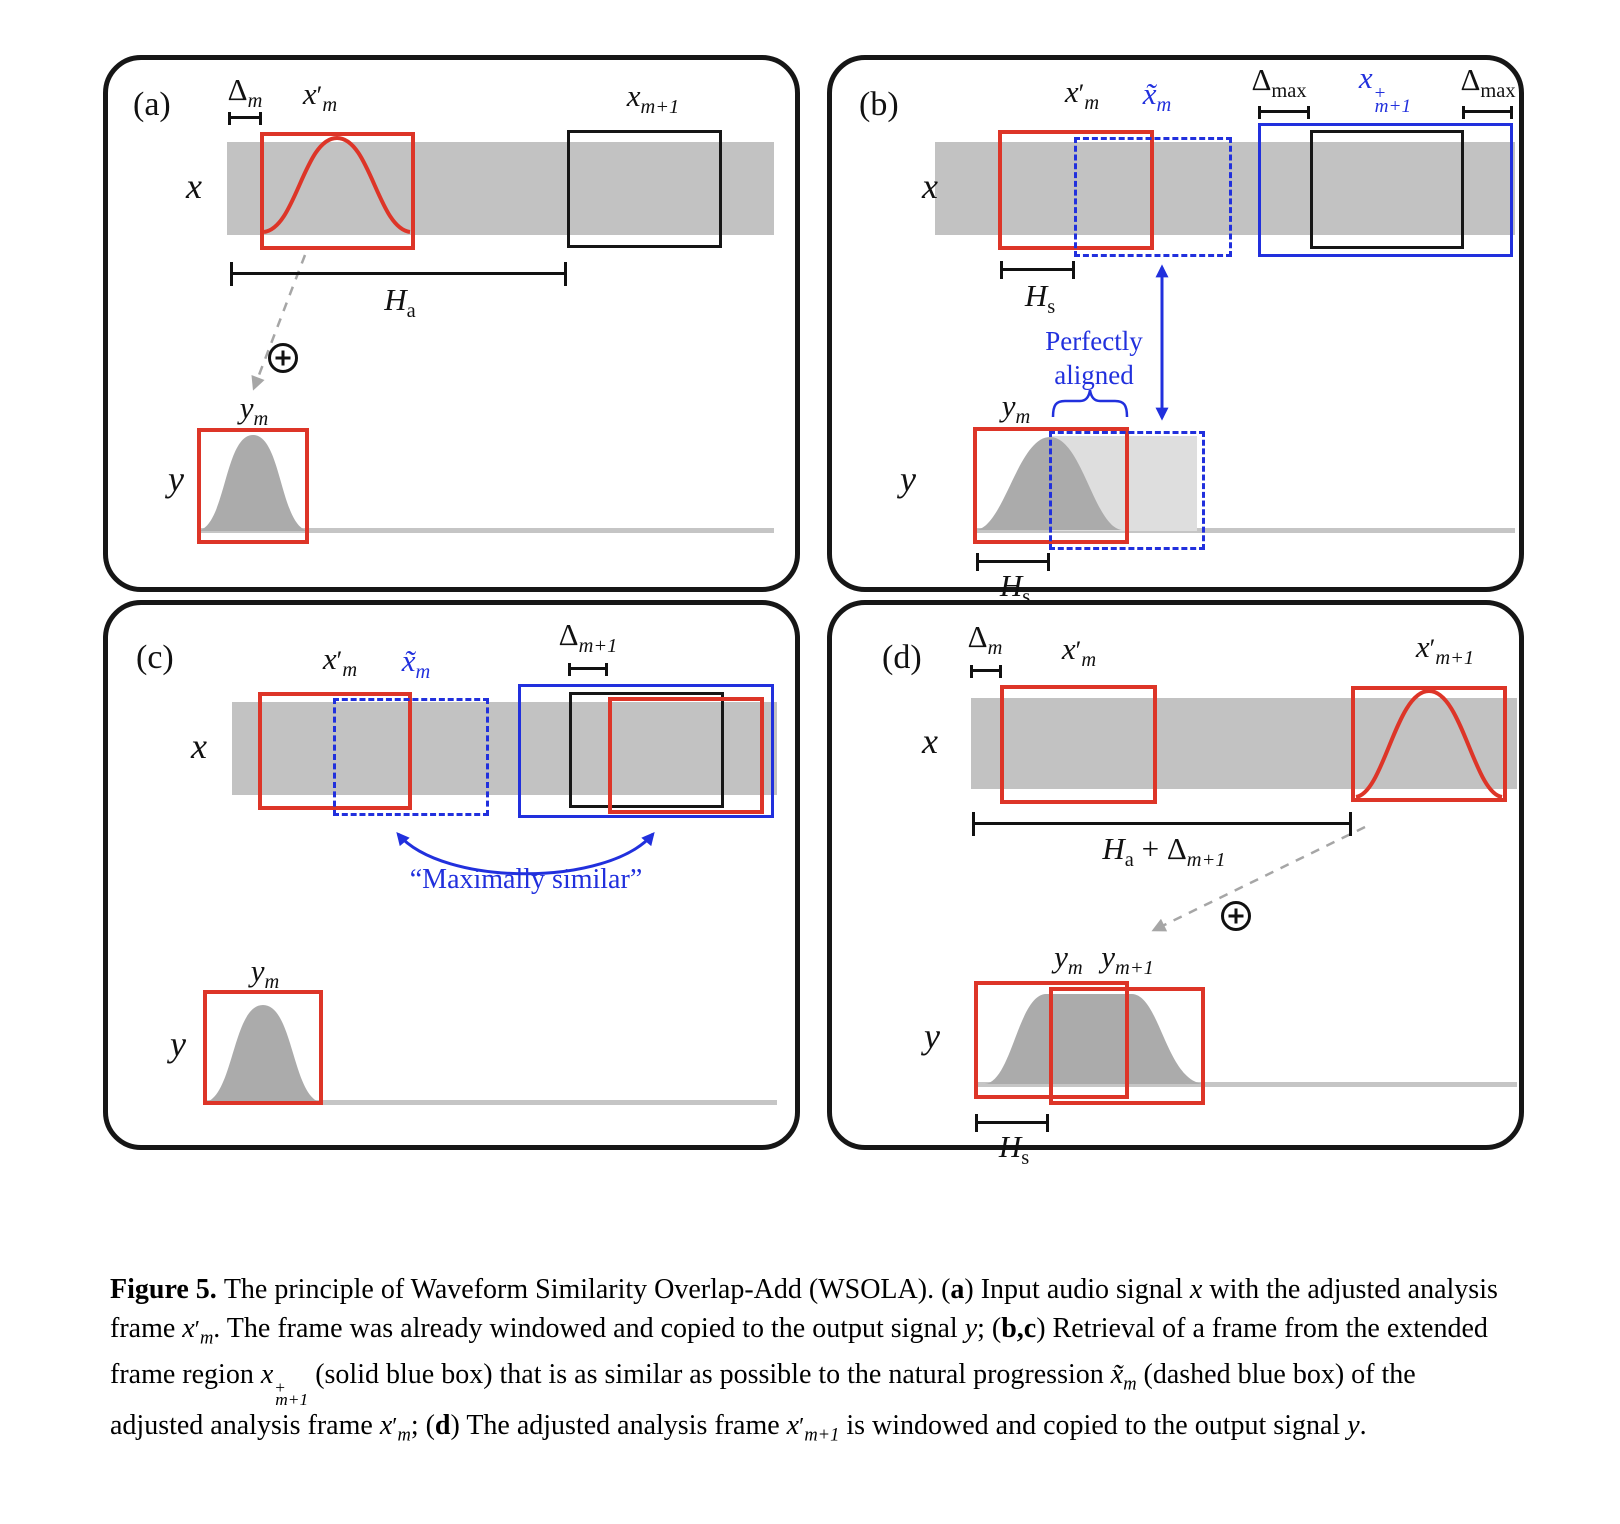  Describe the element at coordinates (526, 879) in the screenshot. I see `maximally-similar-note: “Maximally similar”` at that location.